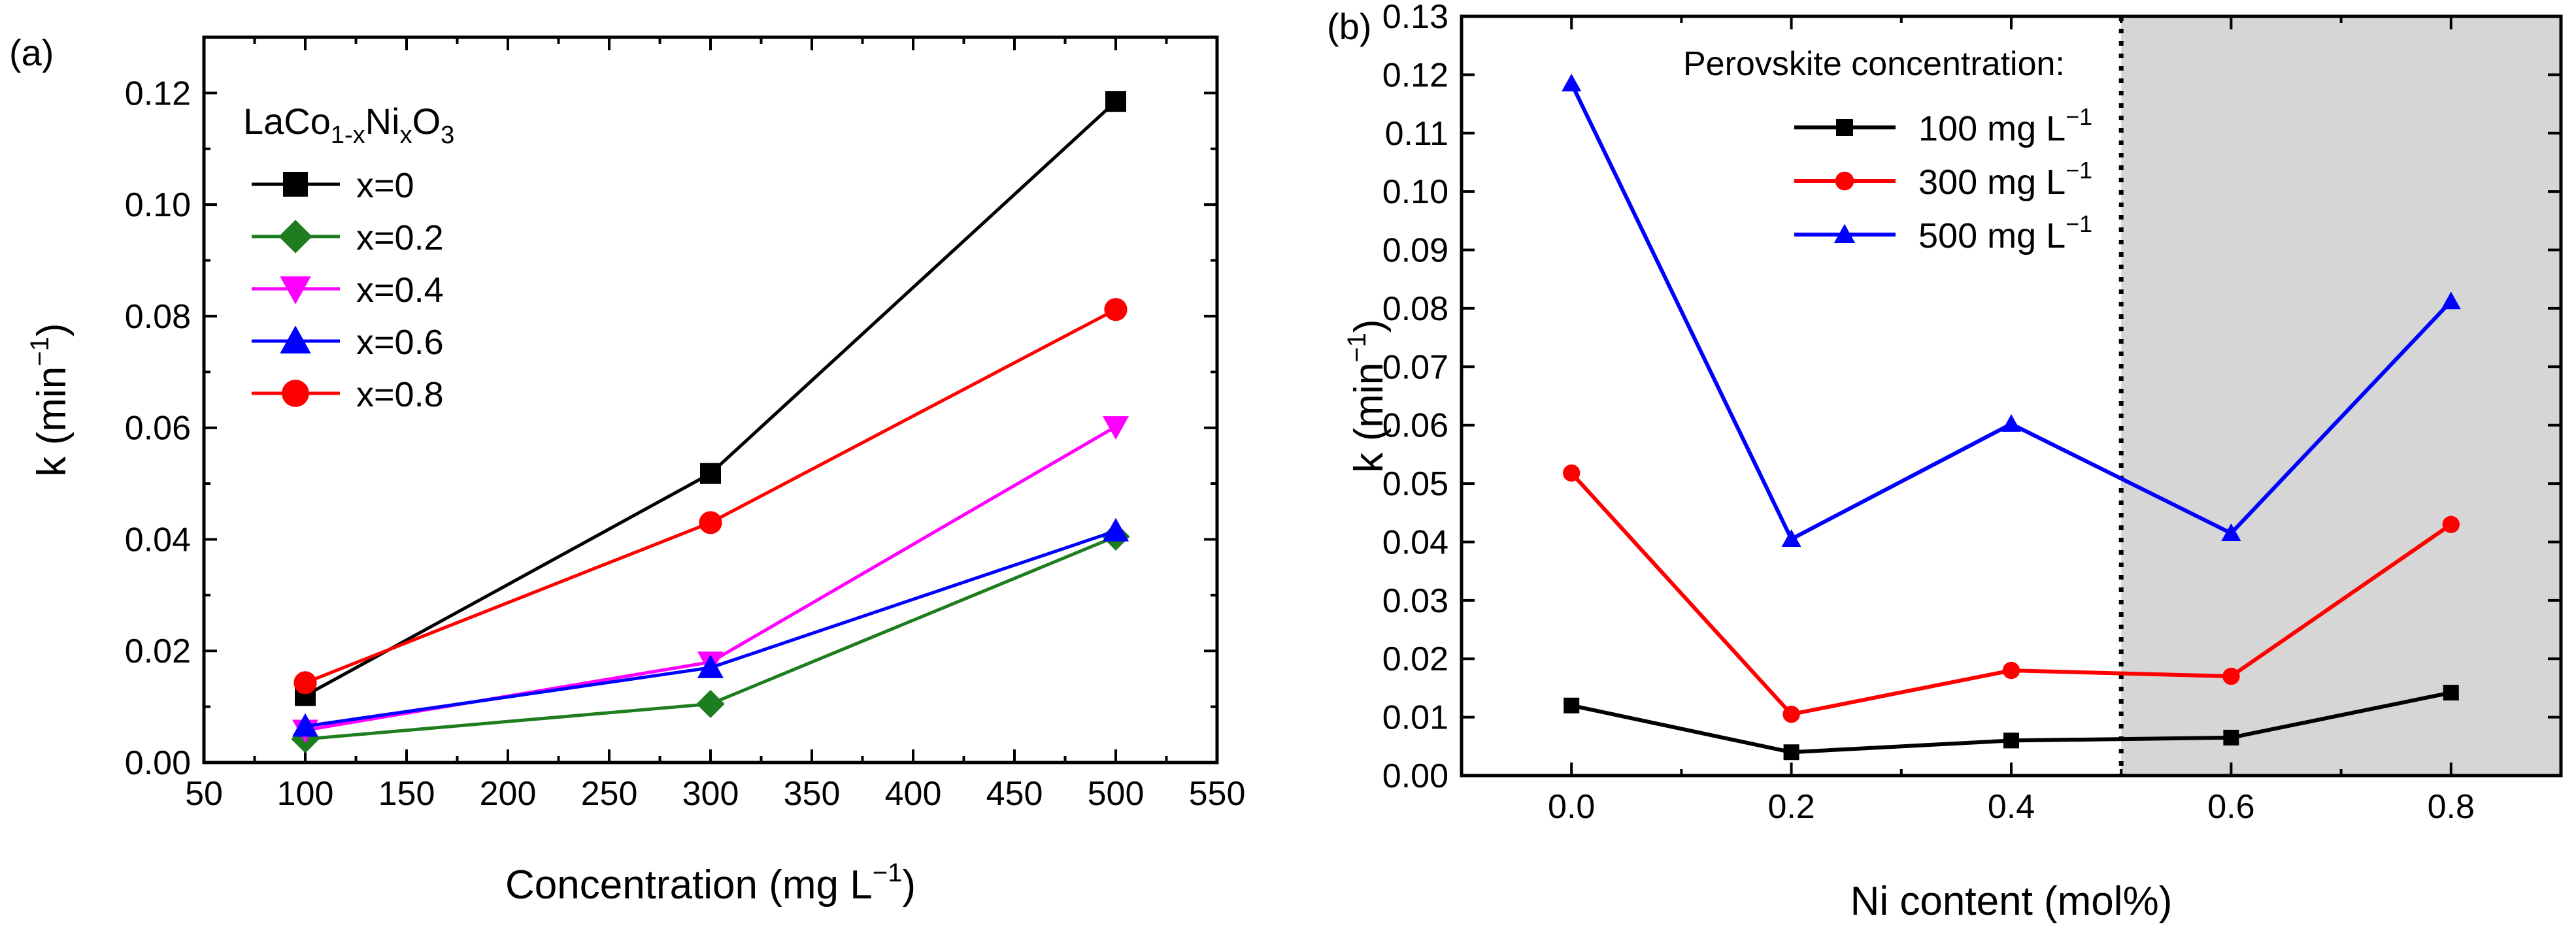 The image size is (2576, 935). Describe the element at coordinates (400, 343) in the screenshot. I see `legend-label-x=0.6: x=0.6` at that location.